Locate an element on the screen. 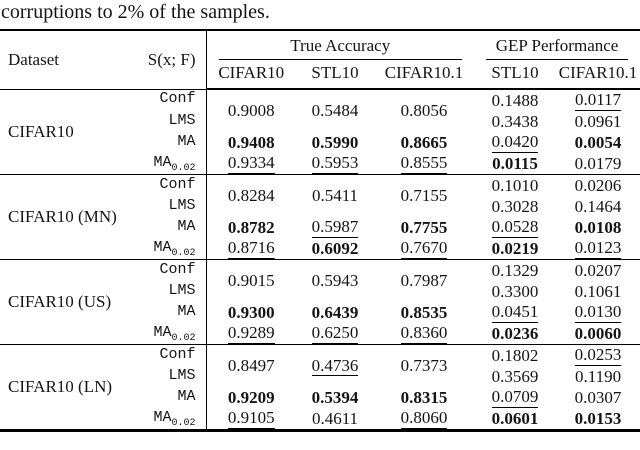 This screenshot has height=450, width=640. cell-value: 0.5484 is located at coordinates (335, 110).